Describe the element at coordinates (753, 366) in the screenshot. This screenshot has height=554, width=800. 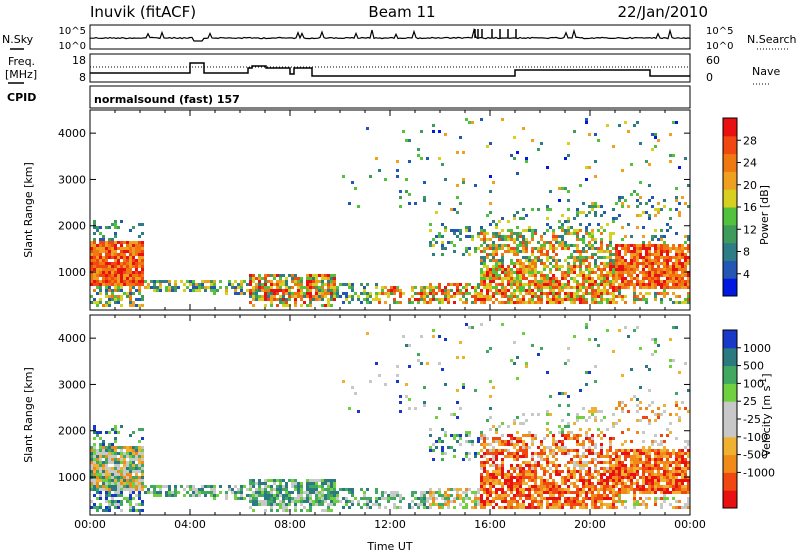
I see `velocity-colorbar-tick-label: 500` at that location.